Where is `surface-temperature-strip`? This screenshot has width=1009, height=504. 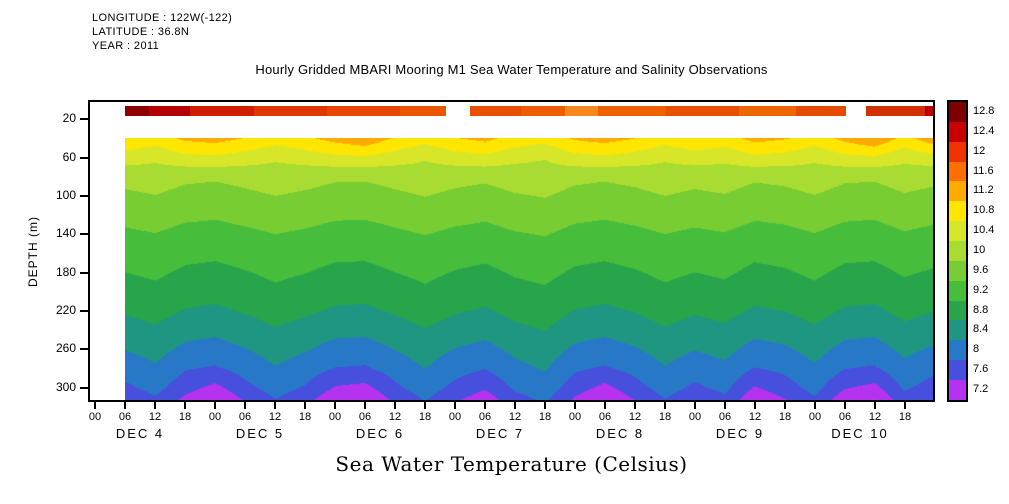 surface-temperature-strip is located at coordinates (529, 111).